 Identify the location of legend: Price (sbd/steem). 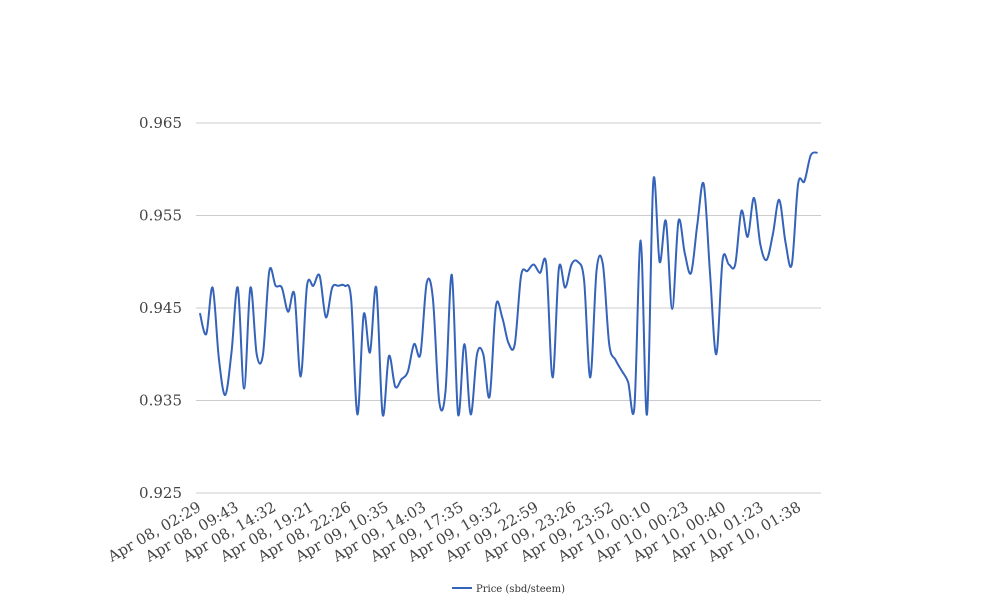
(508, 589).